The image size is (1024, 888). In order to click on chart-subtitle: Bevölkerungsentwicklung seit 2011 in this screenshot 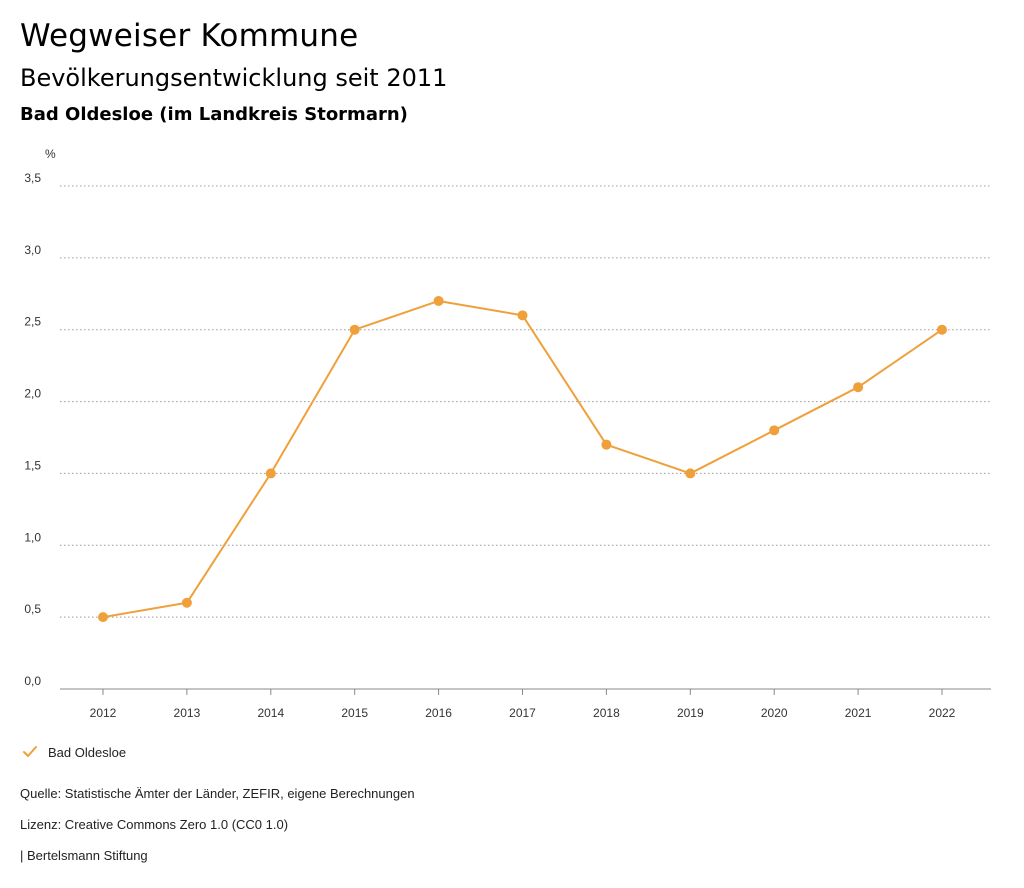, I will do `click(234, 78)`.